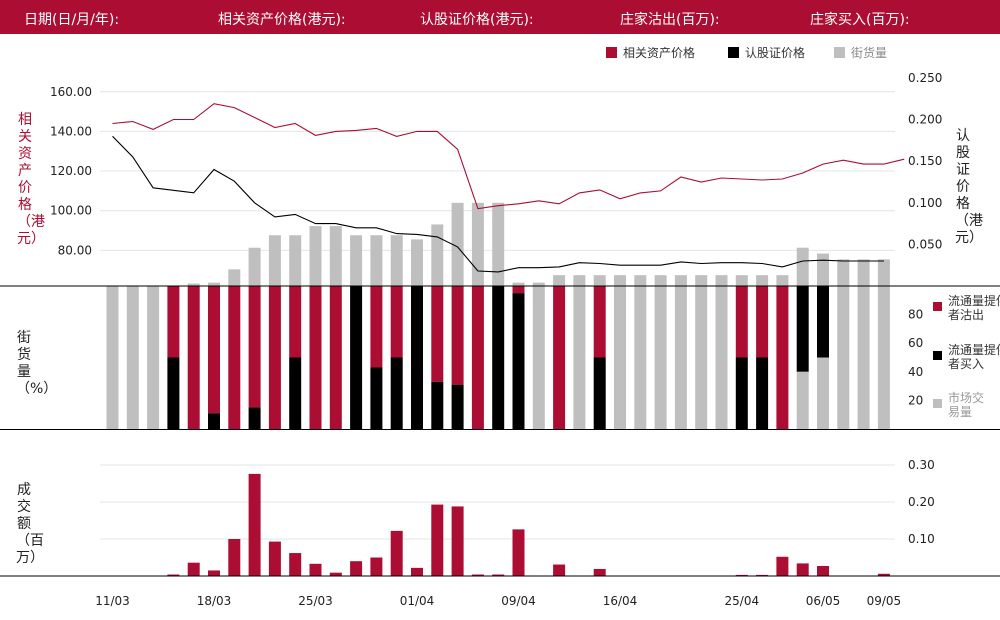 The height and width of the screenshot is (620, 1000). I want to click on mid-tick-label: 20, so click(915, 400).